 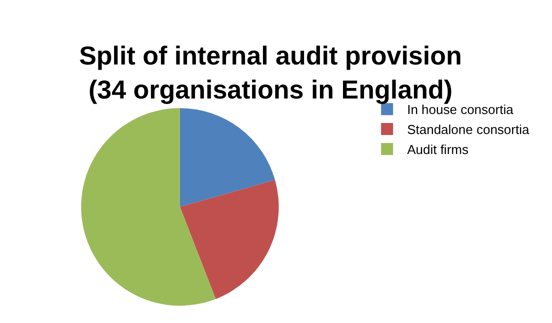 I want to click on legend-label: Standalone consortia, so click(x=468, y=130).